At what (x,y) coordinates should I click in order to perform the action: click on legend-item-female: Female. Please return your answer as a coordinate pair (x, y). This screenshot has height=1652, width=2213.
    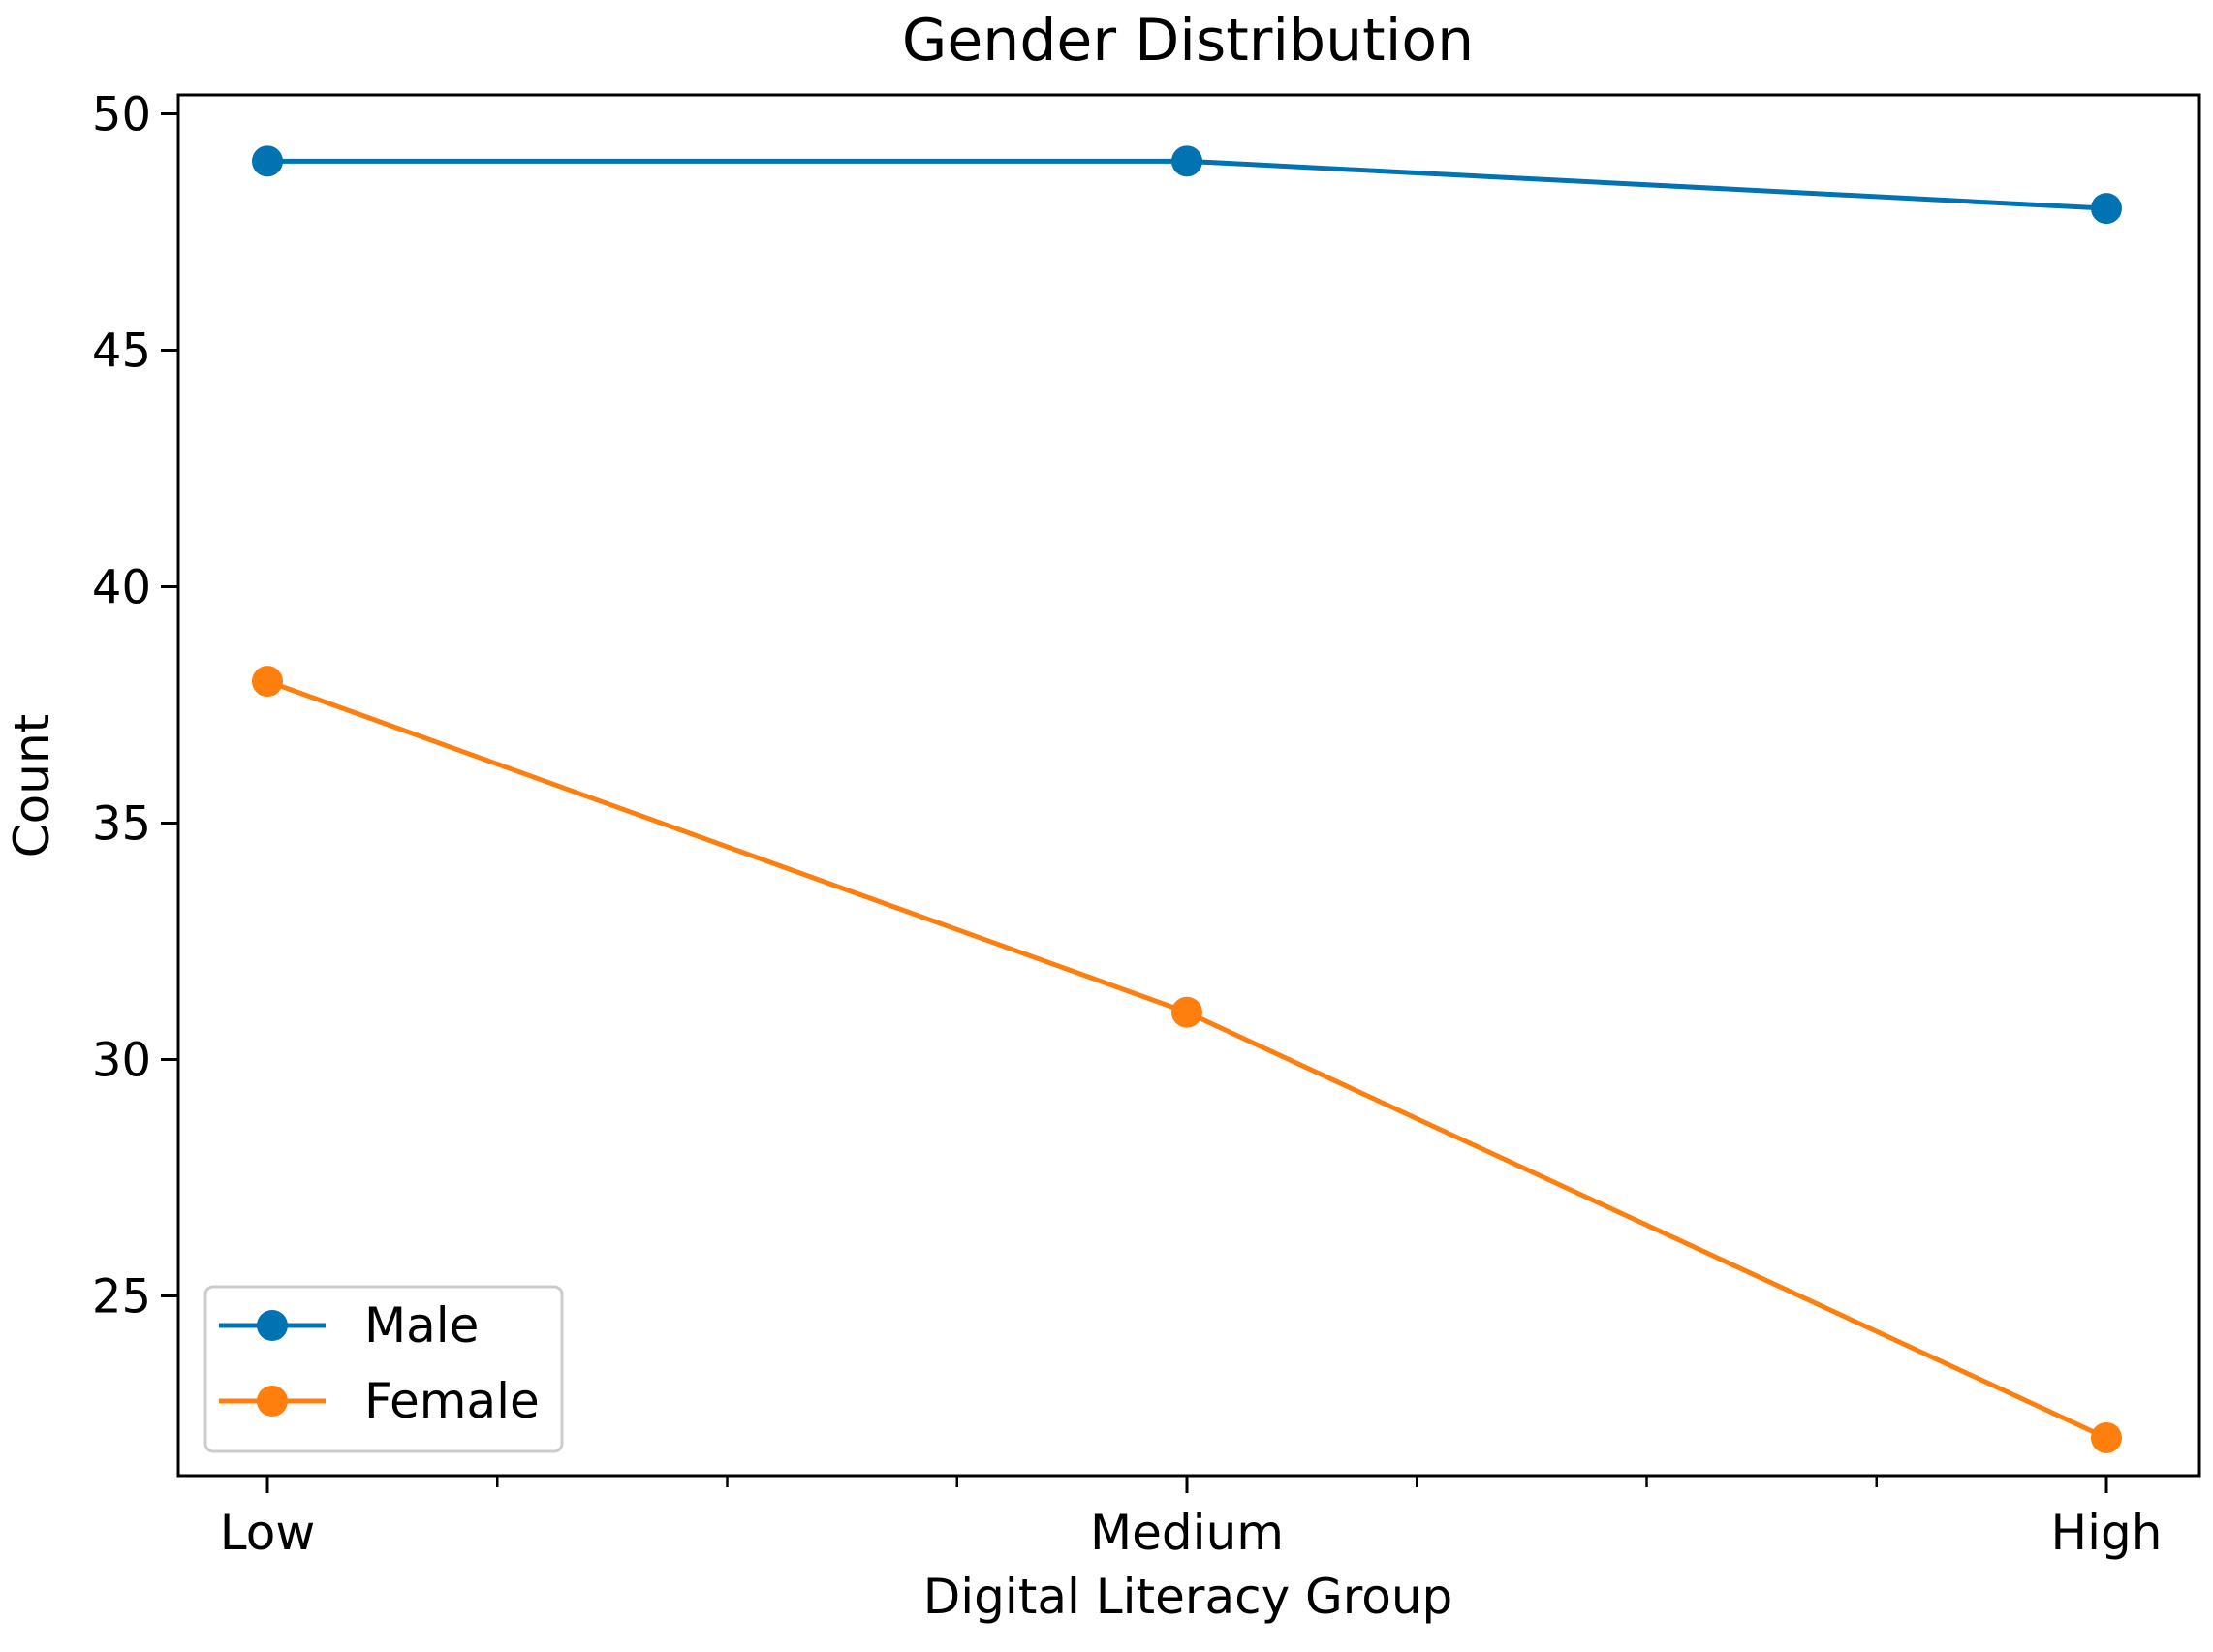
    Looking at the image, I should click on (379, 1401).